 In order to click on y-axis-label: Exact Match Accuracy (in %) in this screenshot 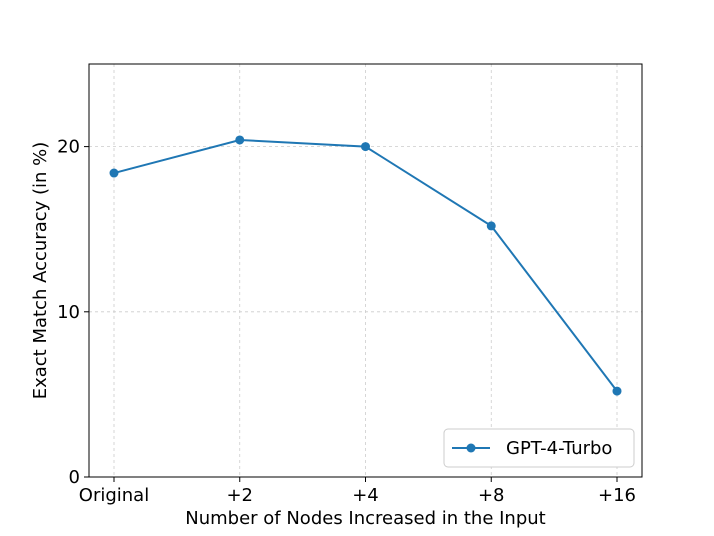, I will do `click(40, 271)`.